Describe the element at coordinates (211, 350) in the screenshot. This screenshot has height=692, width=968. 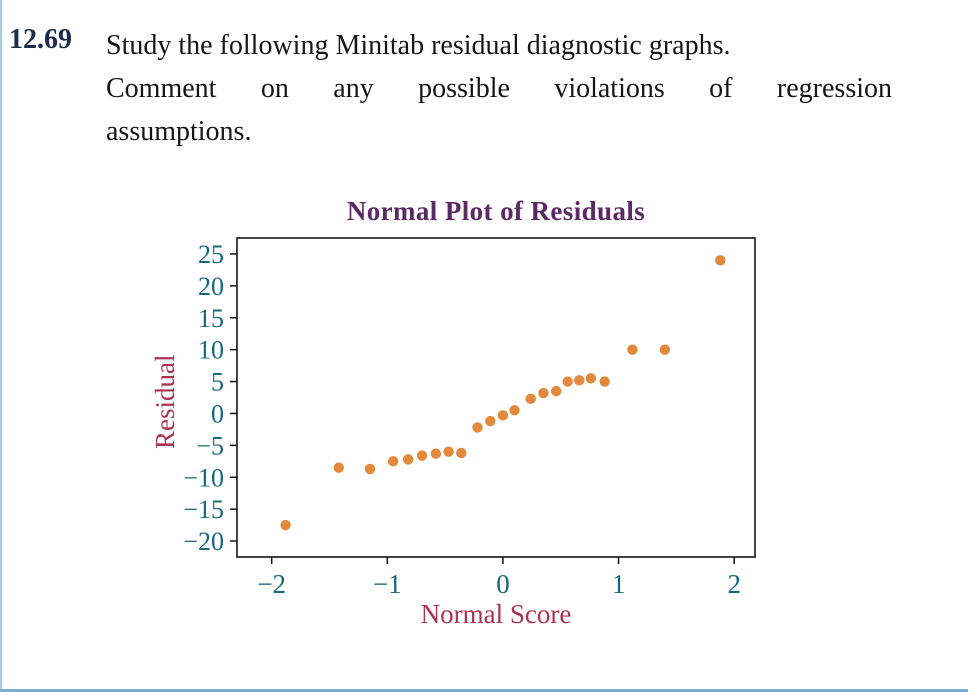
I see `y-tick-label: 10` at that location.